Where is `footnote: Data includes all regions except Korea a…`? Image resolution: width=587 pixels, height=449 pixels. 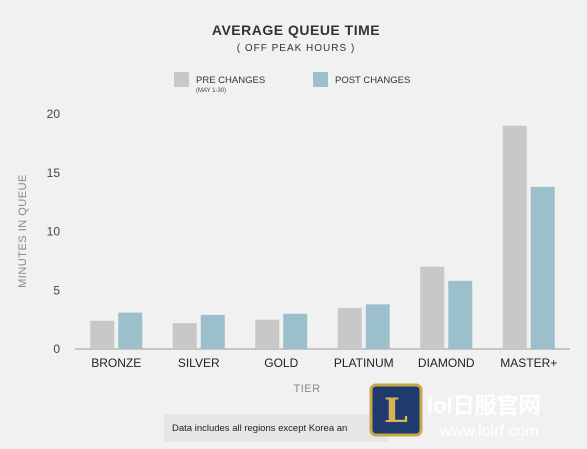
footnote: Data includes all regions except Korea a… is located at coordinates (276, 428).